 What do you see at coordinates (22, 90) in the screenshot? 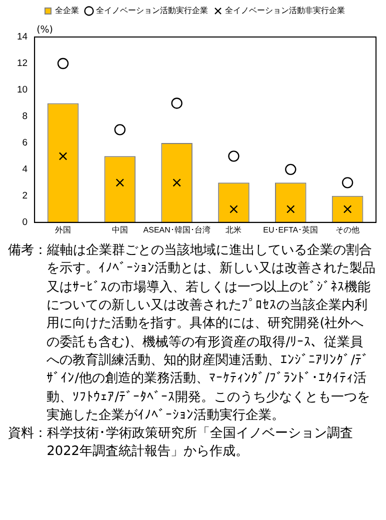
I see `y-tick-label: 10` at bounding box center [22, 90].